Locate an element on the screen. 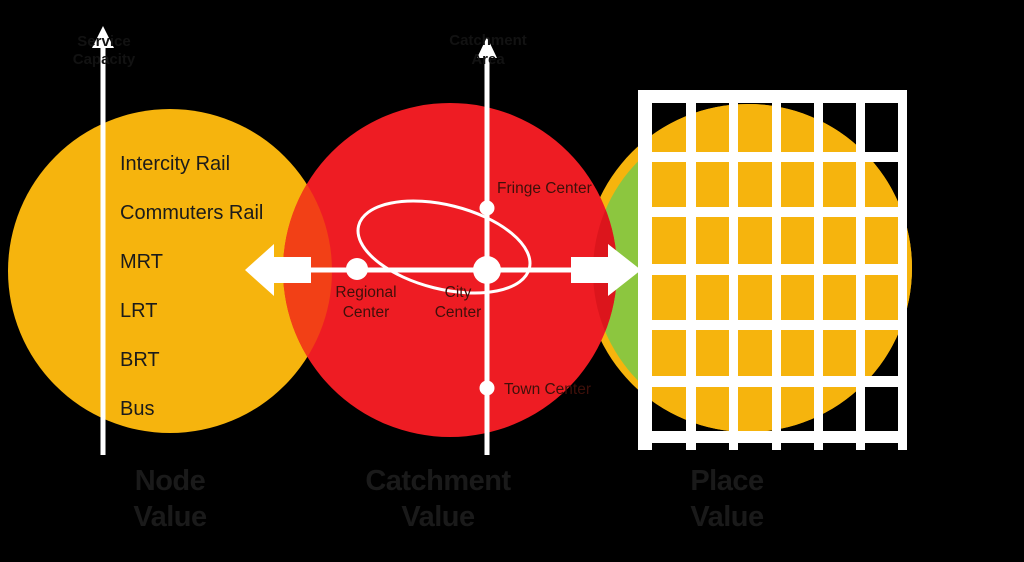 This screenshot has height=562, width=1024. town-center-dot is located at coordinates (487, 388).